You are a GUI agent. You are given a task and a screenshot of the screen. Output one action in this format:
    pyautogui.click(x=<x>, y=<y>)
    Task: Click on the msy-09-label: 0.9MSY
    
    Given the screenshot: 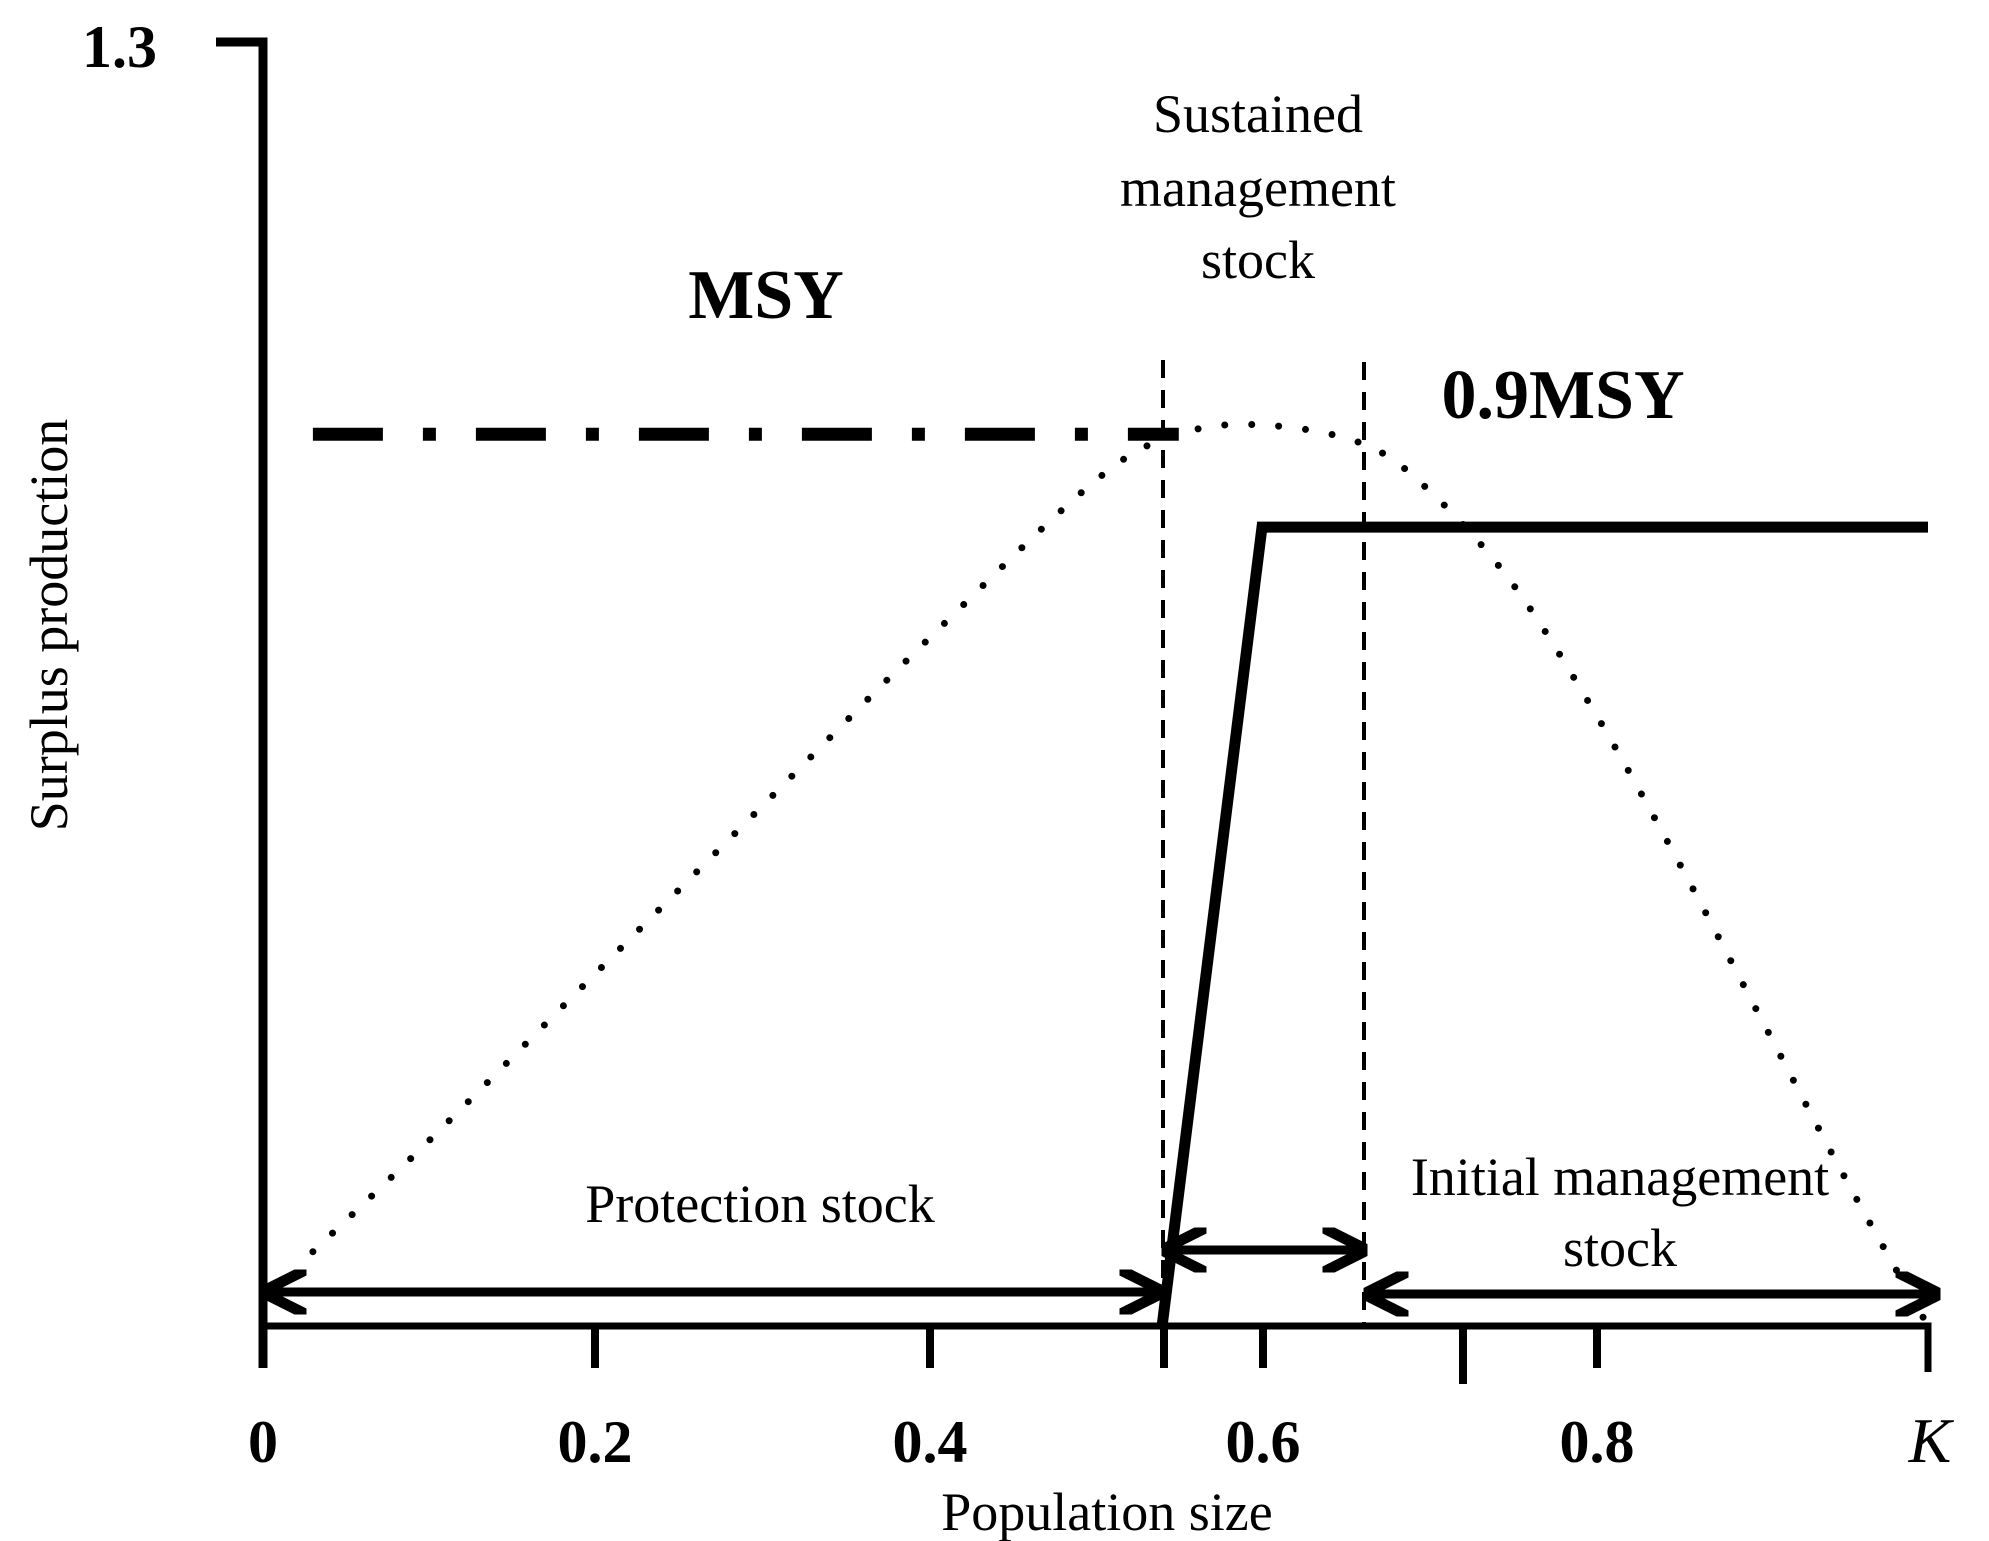 What is the action you would take?
    pyautogui.click(x=1562, y=395)
    